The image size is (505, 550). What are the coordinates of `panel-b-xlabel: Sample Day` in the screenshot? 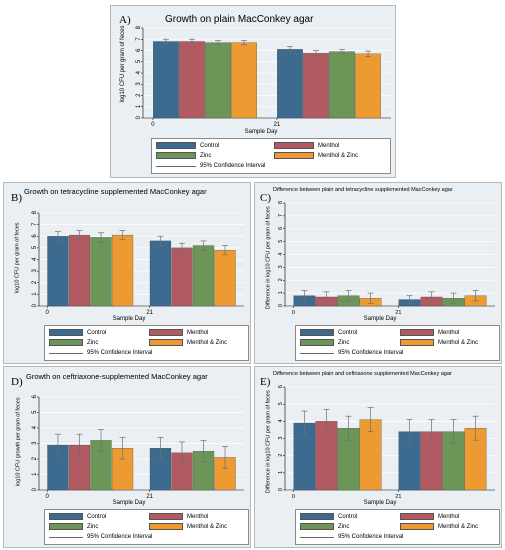 It's located at (129, 319).